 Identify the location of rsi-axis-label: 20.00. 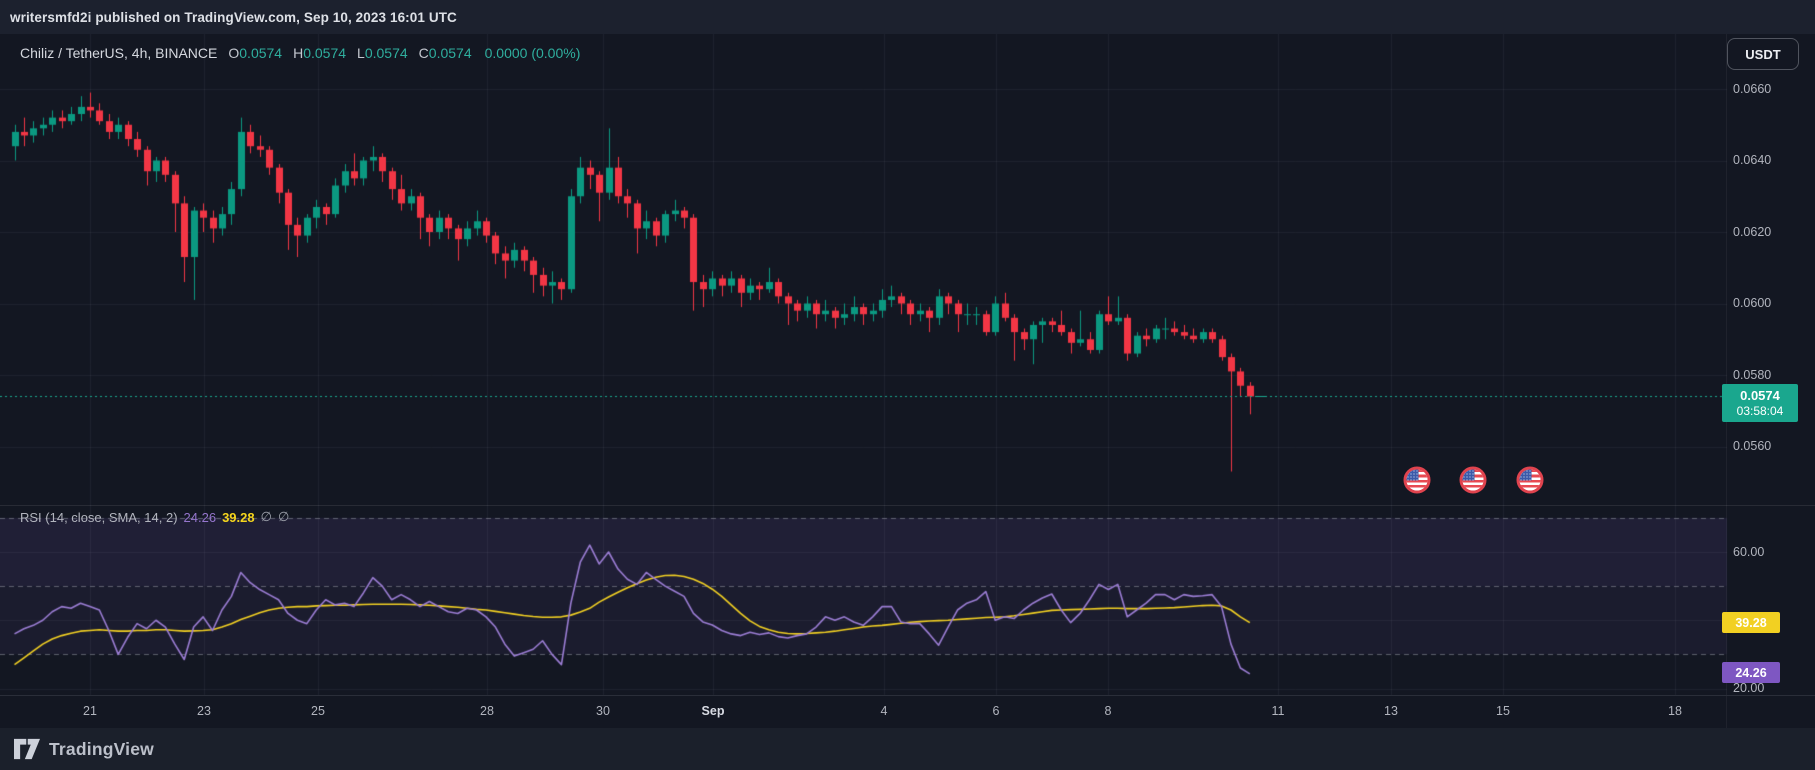
(1749, 688).